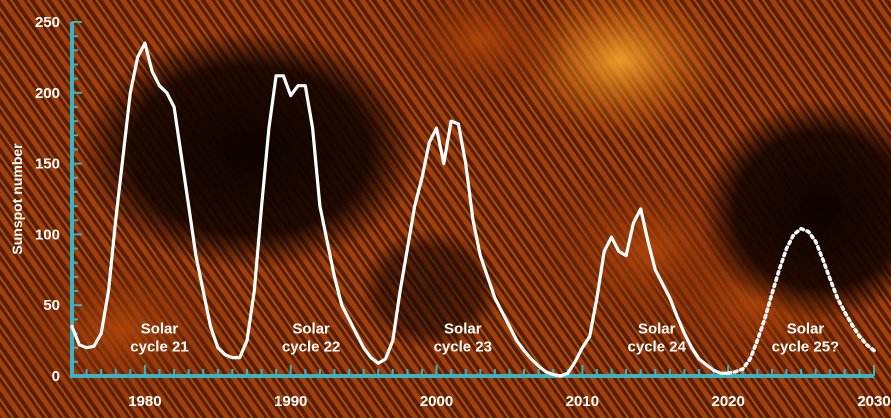 This screenshot has height=418, width=891. I want to click on cycle-label: Solar cycle 22, so click(311, 338).